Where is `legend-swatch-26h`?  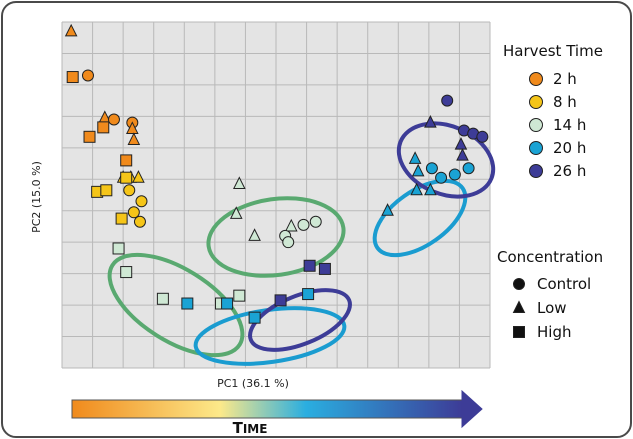 legend-swatch-26h is located at coordinates (536, 171).